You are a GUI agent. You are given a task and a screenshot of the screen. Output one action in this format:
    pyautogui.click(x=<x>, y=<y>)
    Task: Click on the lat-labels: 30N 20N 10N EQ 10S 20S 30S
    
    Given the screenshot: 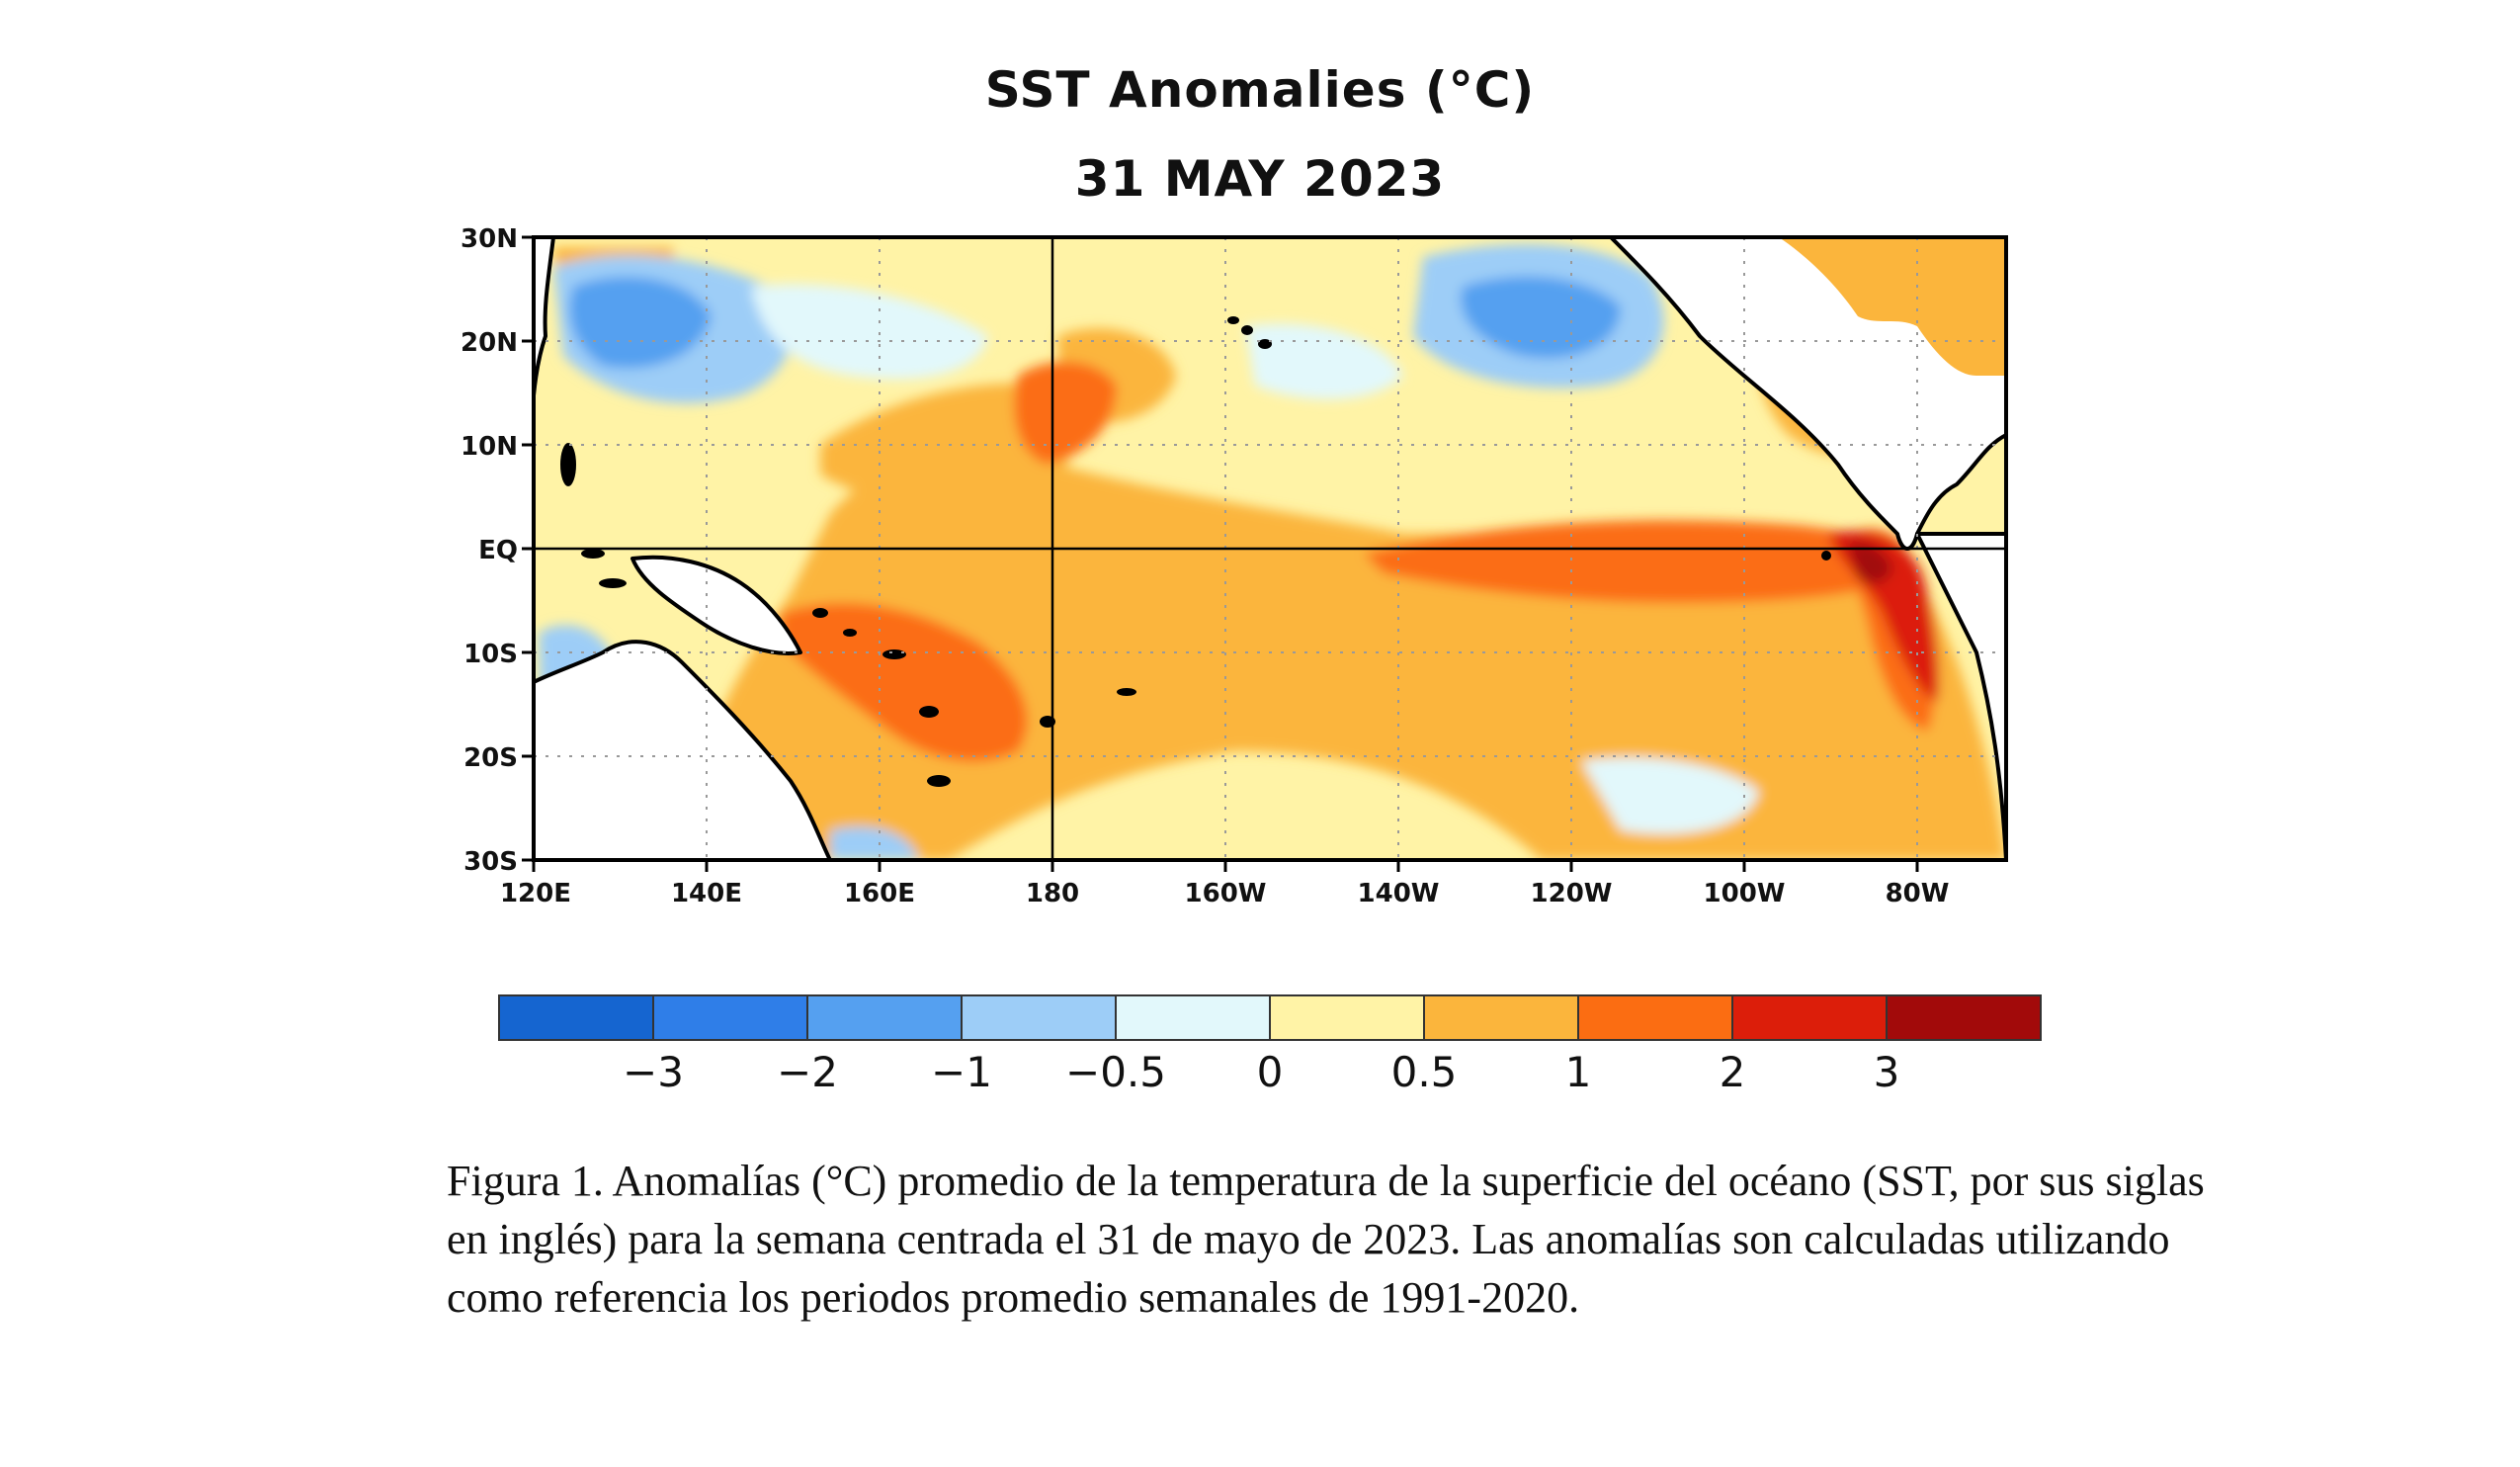 What is the action you would take?
    pyautogui.click(x=489, y=550)
    